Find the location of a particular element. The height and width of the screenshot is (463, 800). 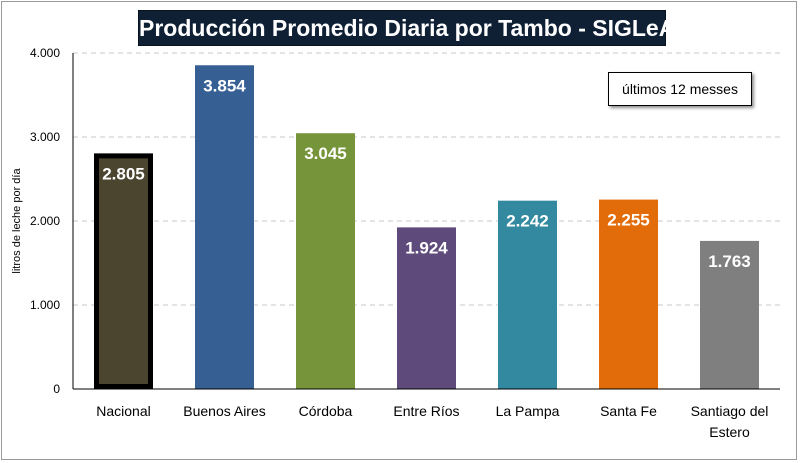

y-tick-label: 4.000 is located at coordinates (45, 53).